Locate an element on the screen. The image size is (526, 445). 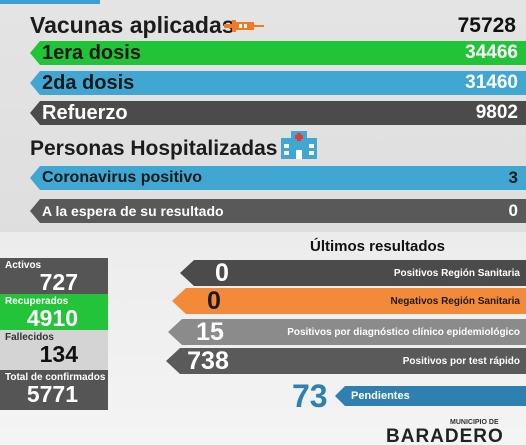
row-value: 9802 is located at coordinates (496, 112).